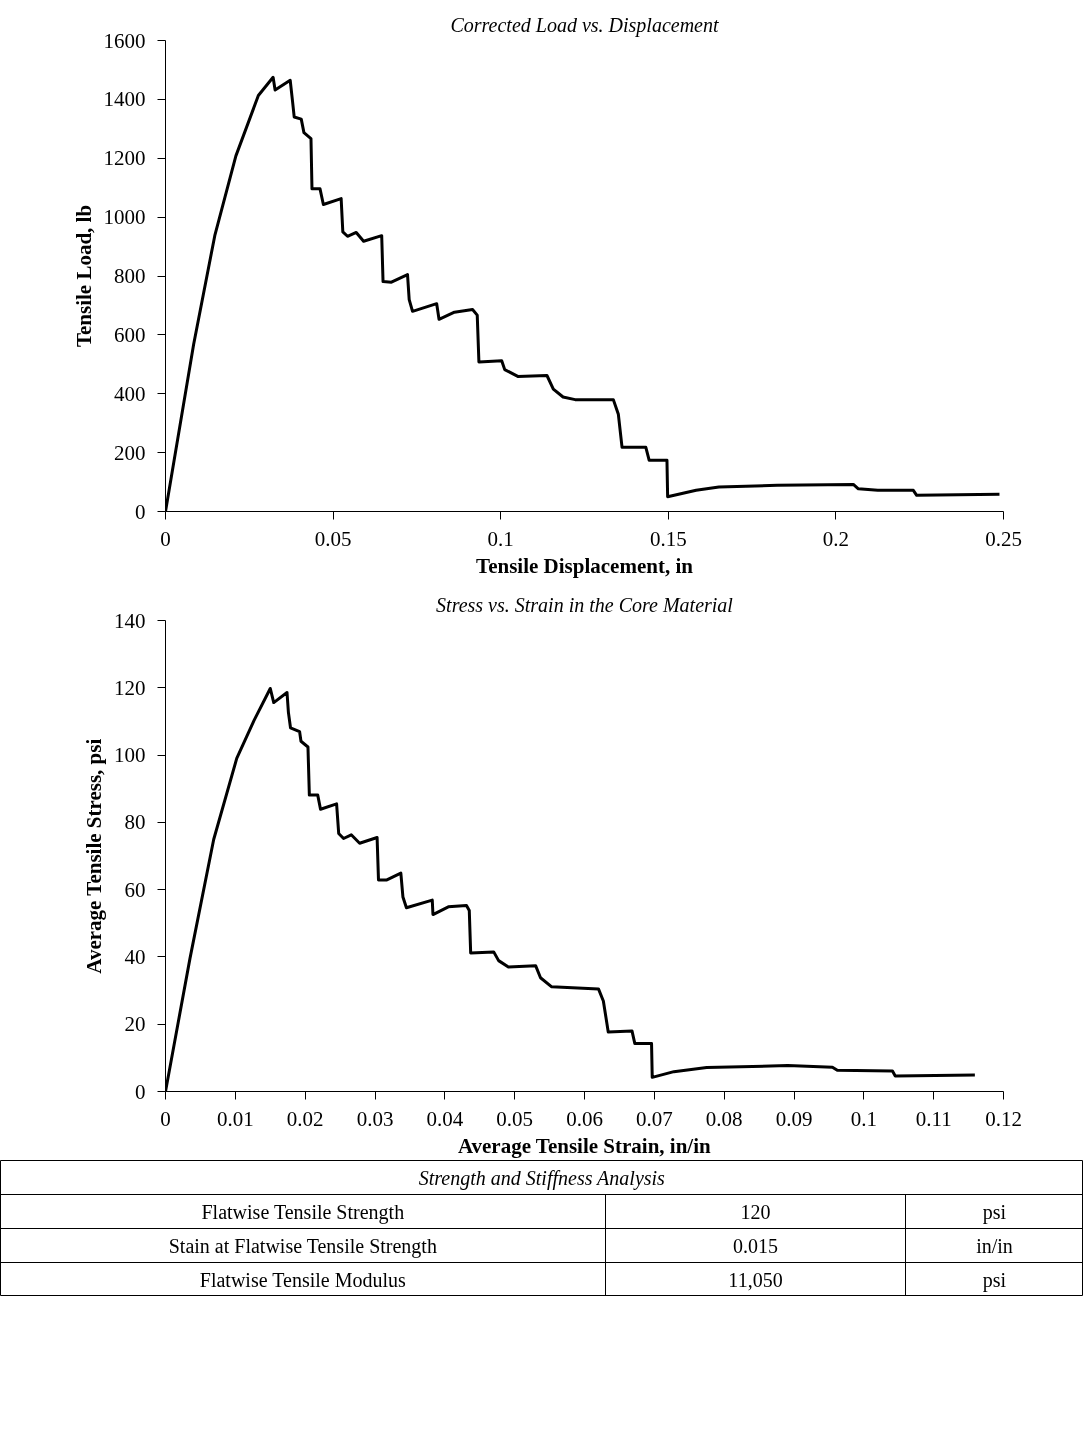  I want to click on y-tick-label: 100, so click(130, 755).